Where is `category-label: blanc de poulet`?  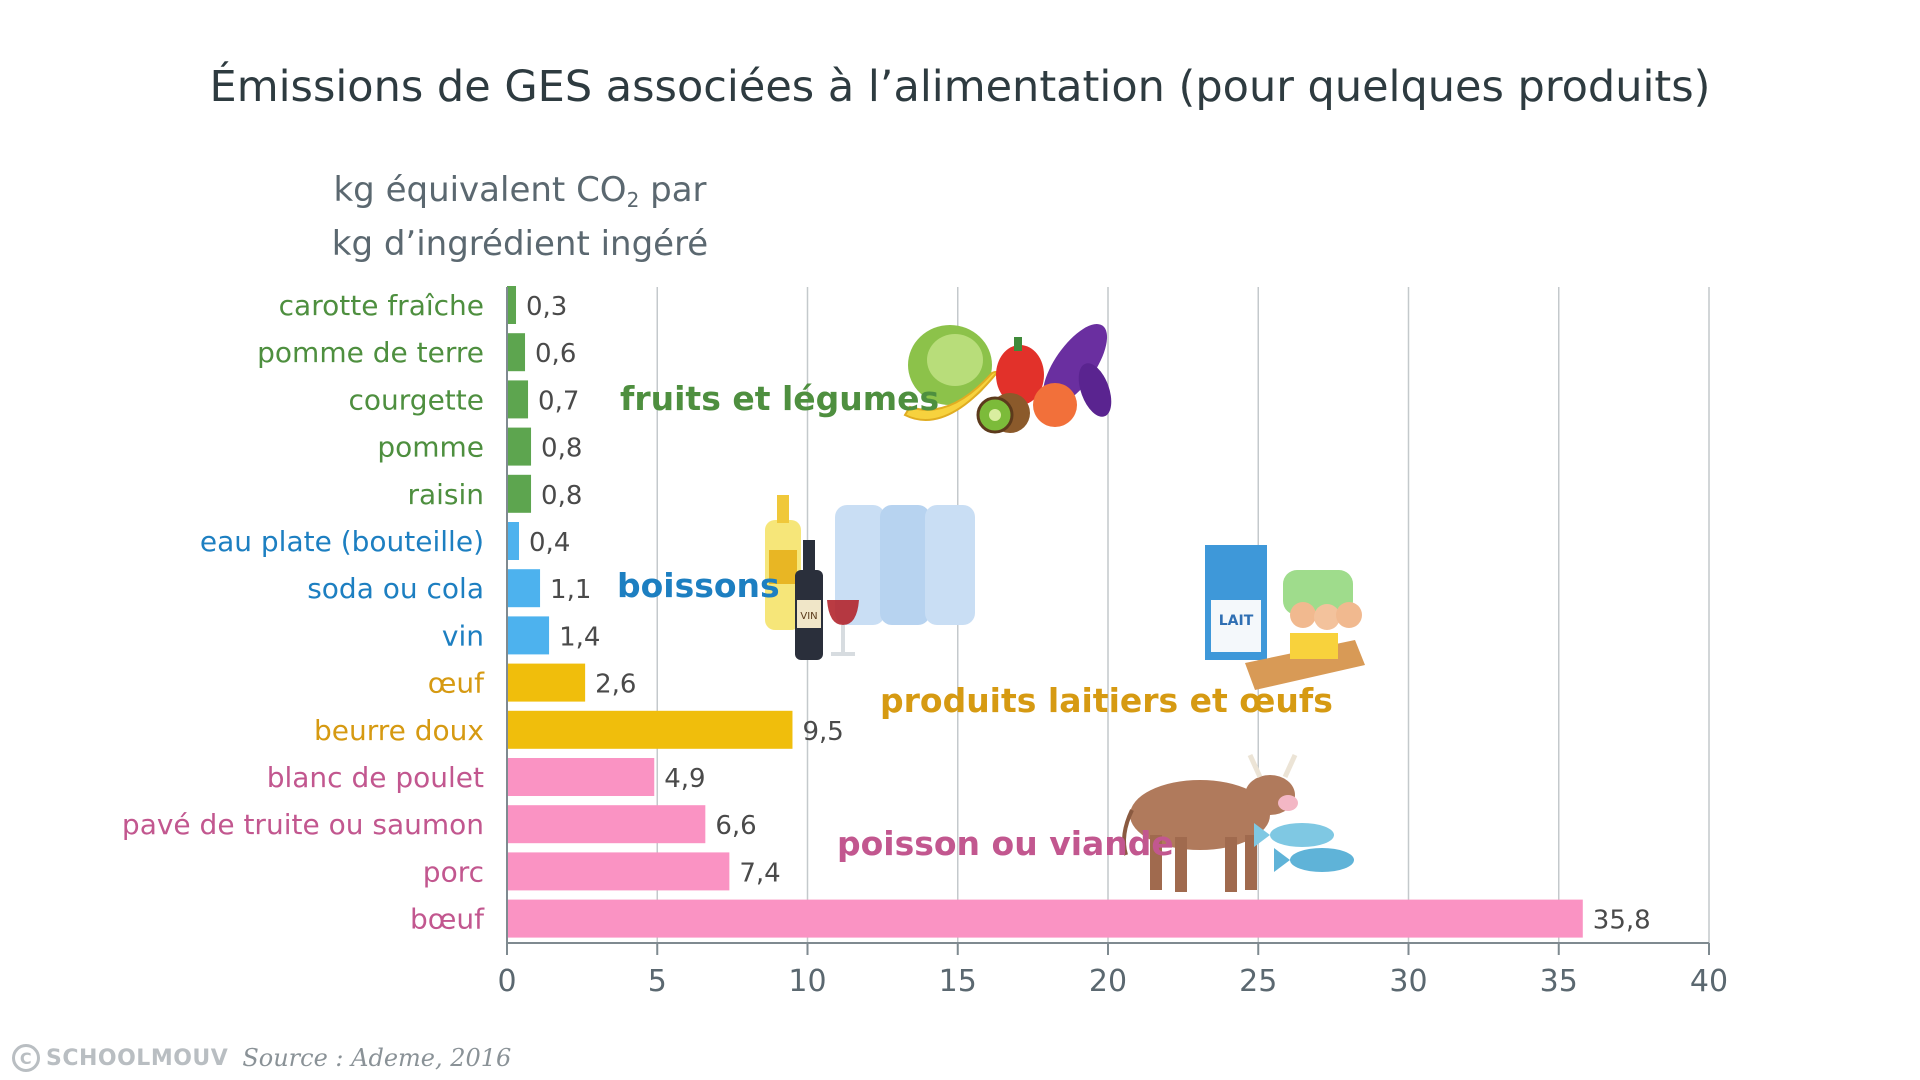 category-label: blanc de poulet is located at coordinates (375, 777).